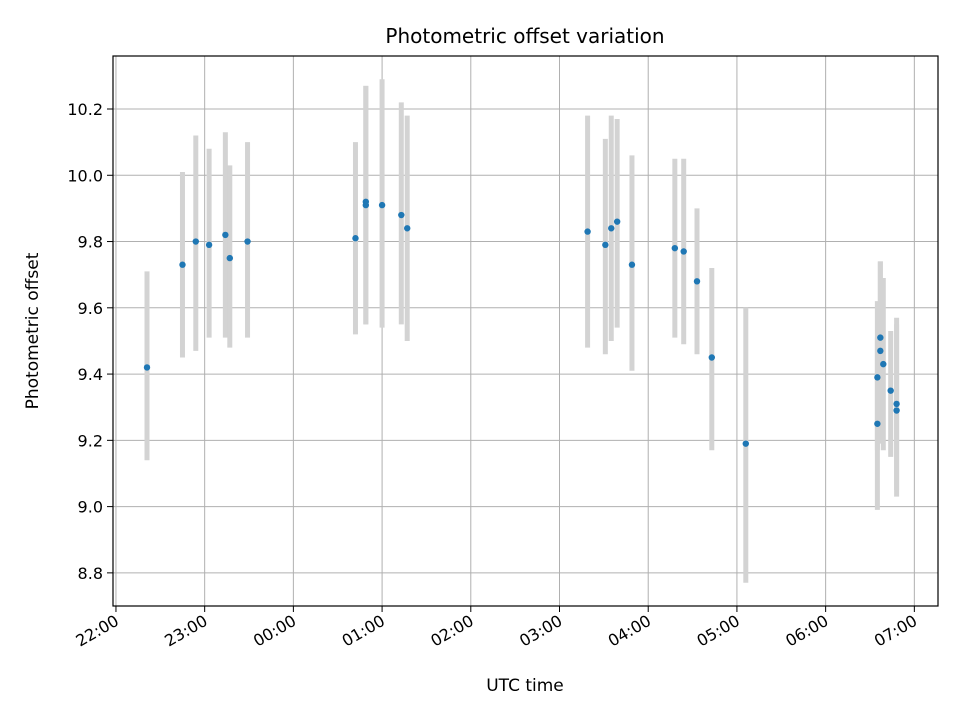 This screenshot has height=720, width=960. What do you see at coordinates (806, 631) in the screenshot?
I see `x-tick-label: 06:00` at bounding box center [806, 631].